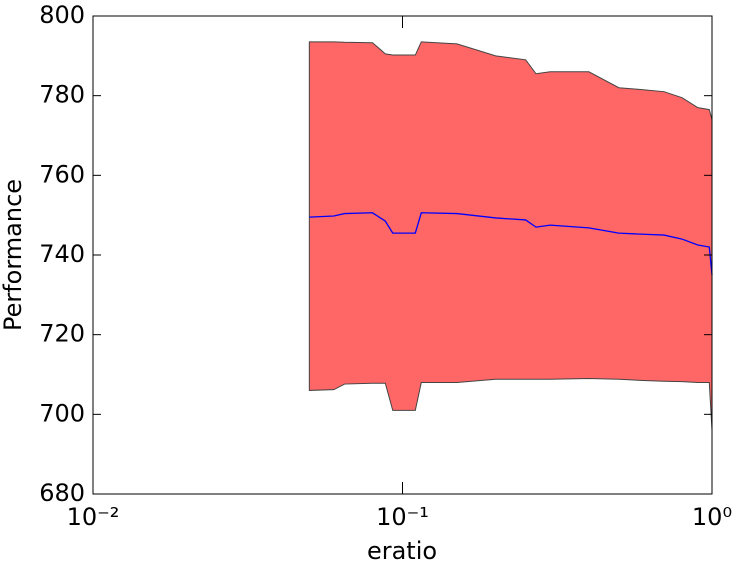 The width and height of the screenshot is (737, 575). I want to click on y-tick-label: 740, so click(62, 254).